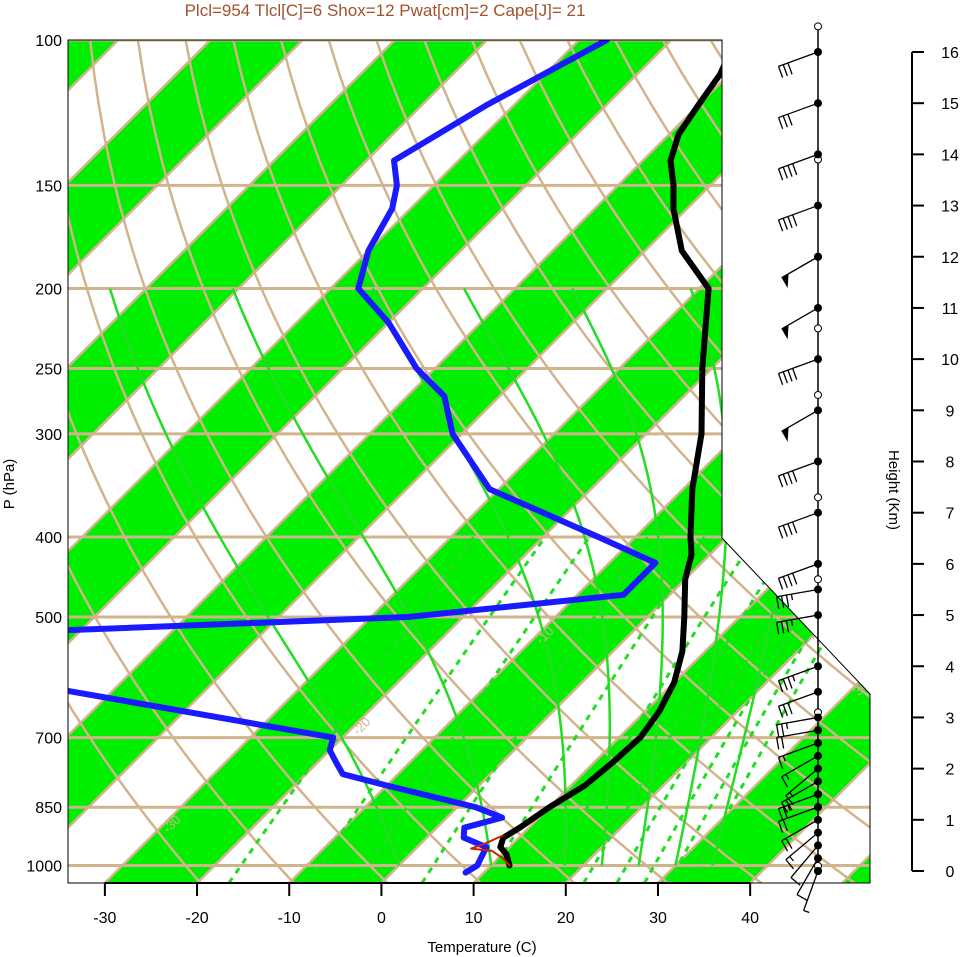 Image resolution: width=961 pixels, height=957 pixels. Describe the element at coordinates (44, 867) in the screenshot. I see `pressure-tick-label: 1000` at that location.